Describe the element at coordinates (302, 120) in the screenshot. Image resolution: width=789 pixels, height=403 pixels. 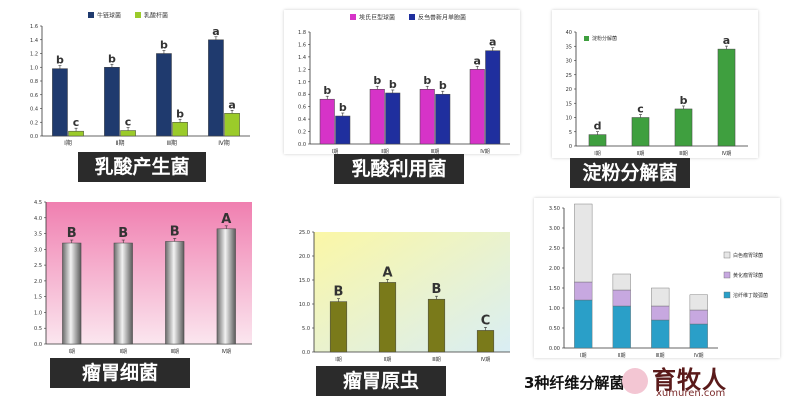
I see `y-tick-label: 0.4` at that location.